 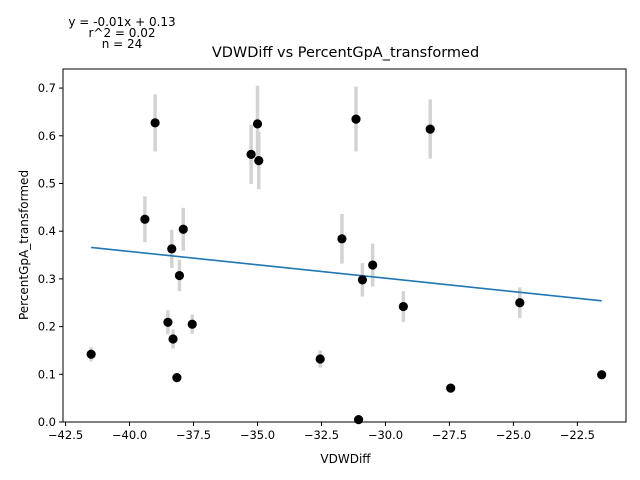 What do you see at coordinates (345, 53) in the screenshot?
I see `chart-title: VDWDiff vs PercentGpA_transformed` at bounding box center [345, 53].